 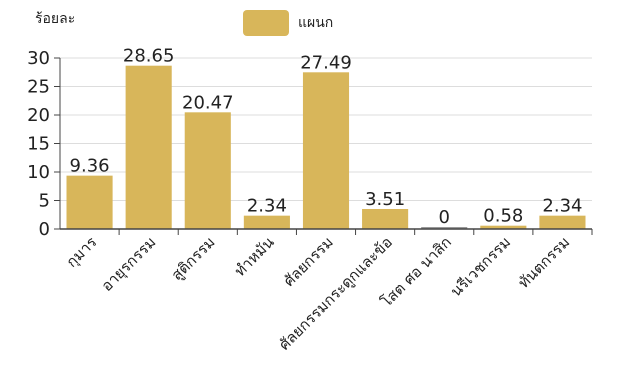 What do you see at coordinates (55, 19) in the screenshot?
I see `y-axis-label: ร้อยละ` at bounding box center [55, 19].